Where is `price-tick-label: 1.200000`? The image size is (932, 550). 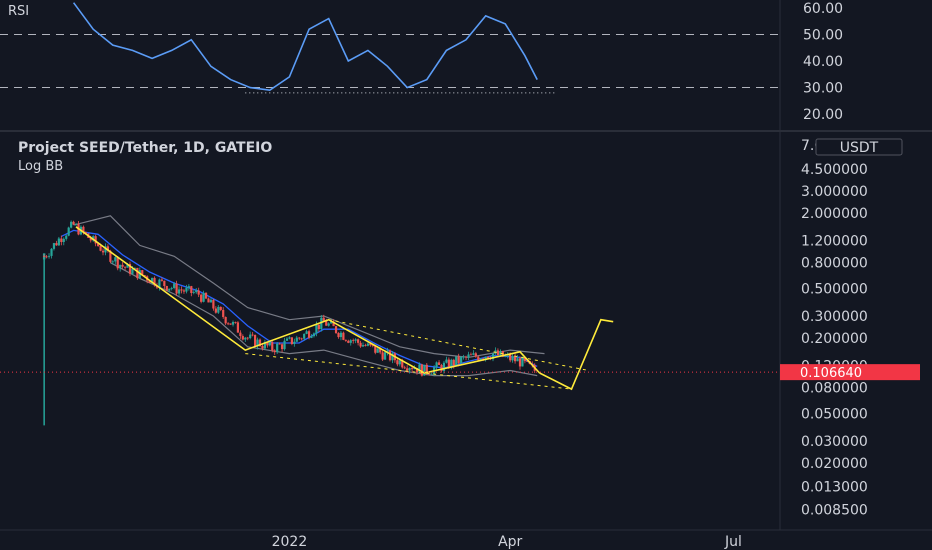 price-tick-label: 1.200000 is located at coordinates (834, 242).